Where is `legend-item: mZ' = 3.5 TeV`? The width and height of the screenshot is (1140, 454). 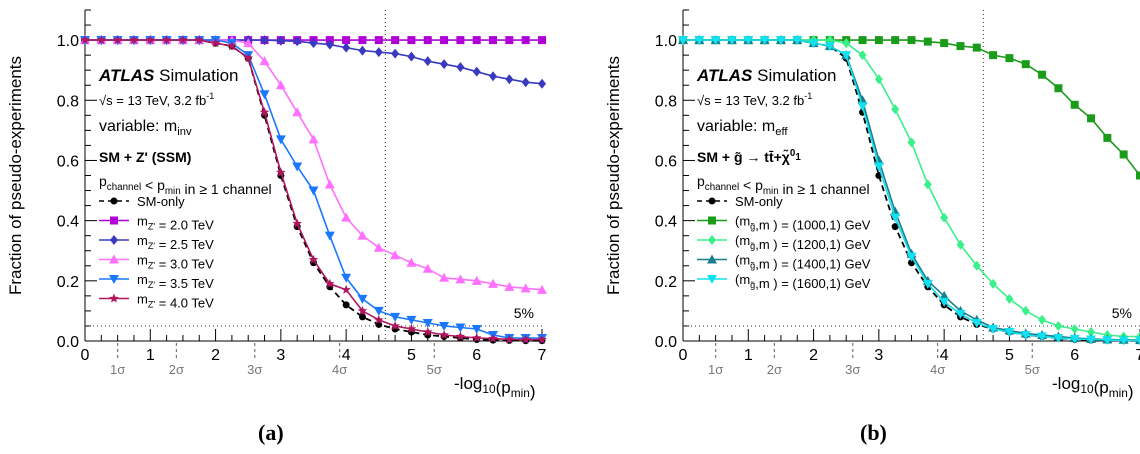 legend-item: mZ' = 3.5 TeV is located at coordinates (156, 281).